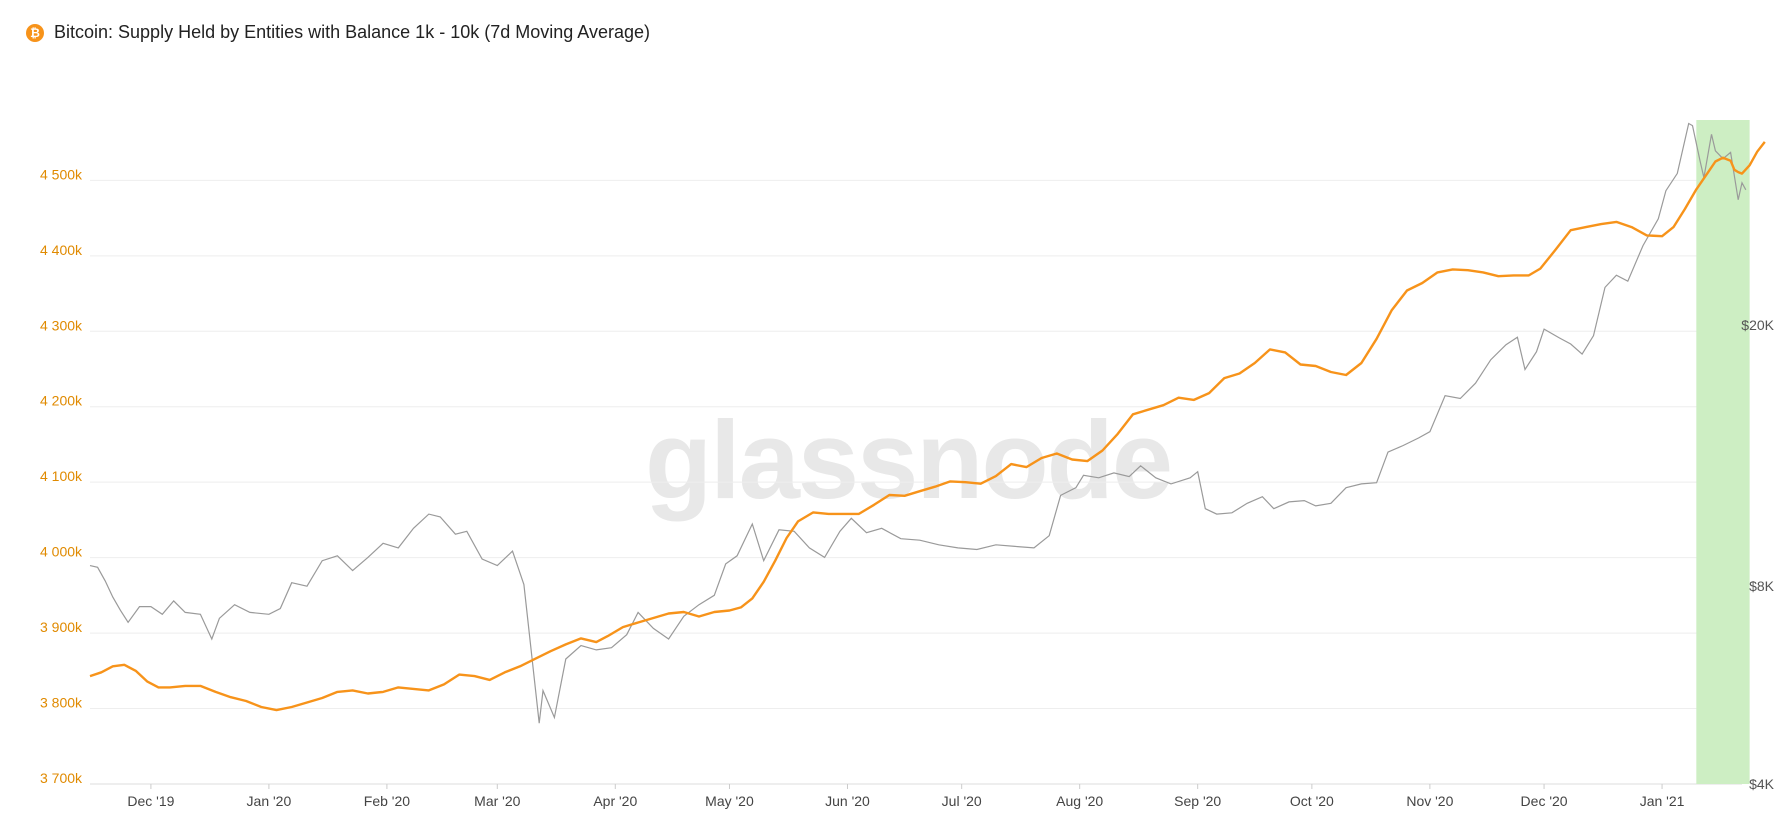 The height and width of the screenshot is (834, 1786). What do you see at coordinates (1197, 801) in the screenshot?
I see `x-tick-label: Sep '20` at bounding box center [1197, 801].